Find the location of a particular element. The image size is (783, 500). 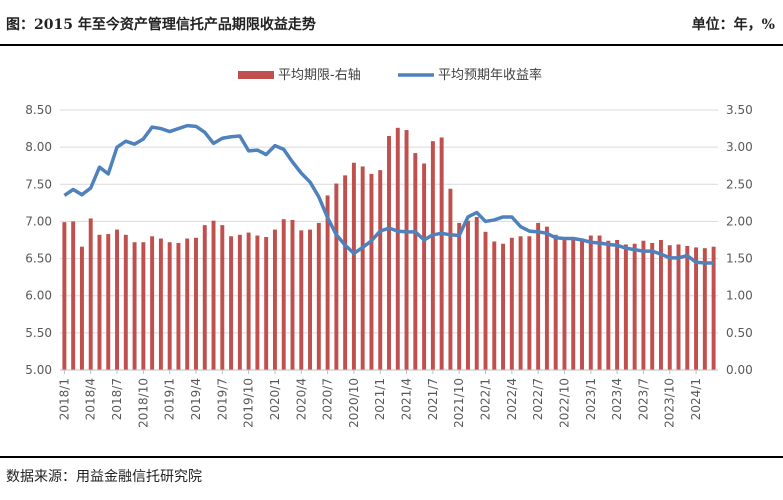

x-tick-label: 2021/7 is located at coordinates (433, 399).